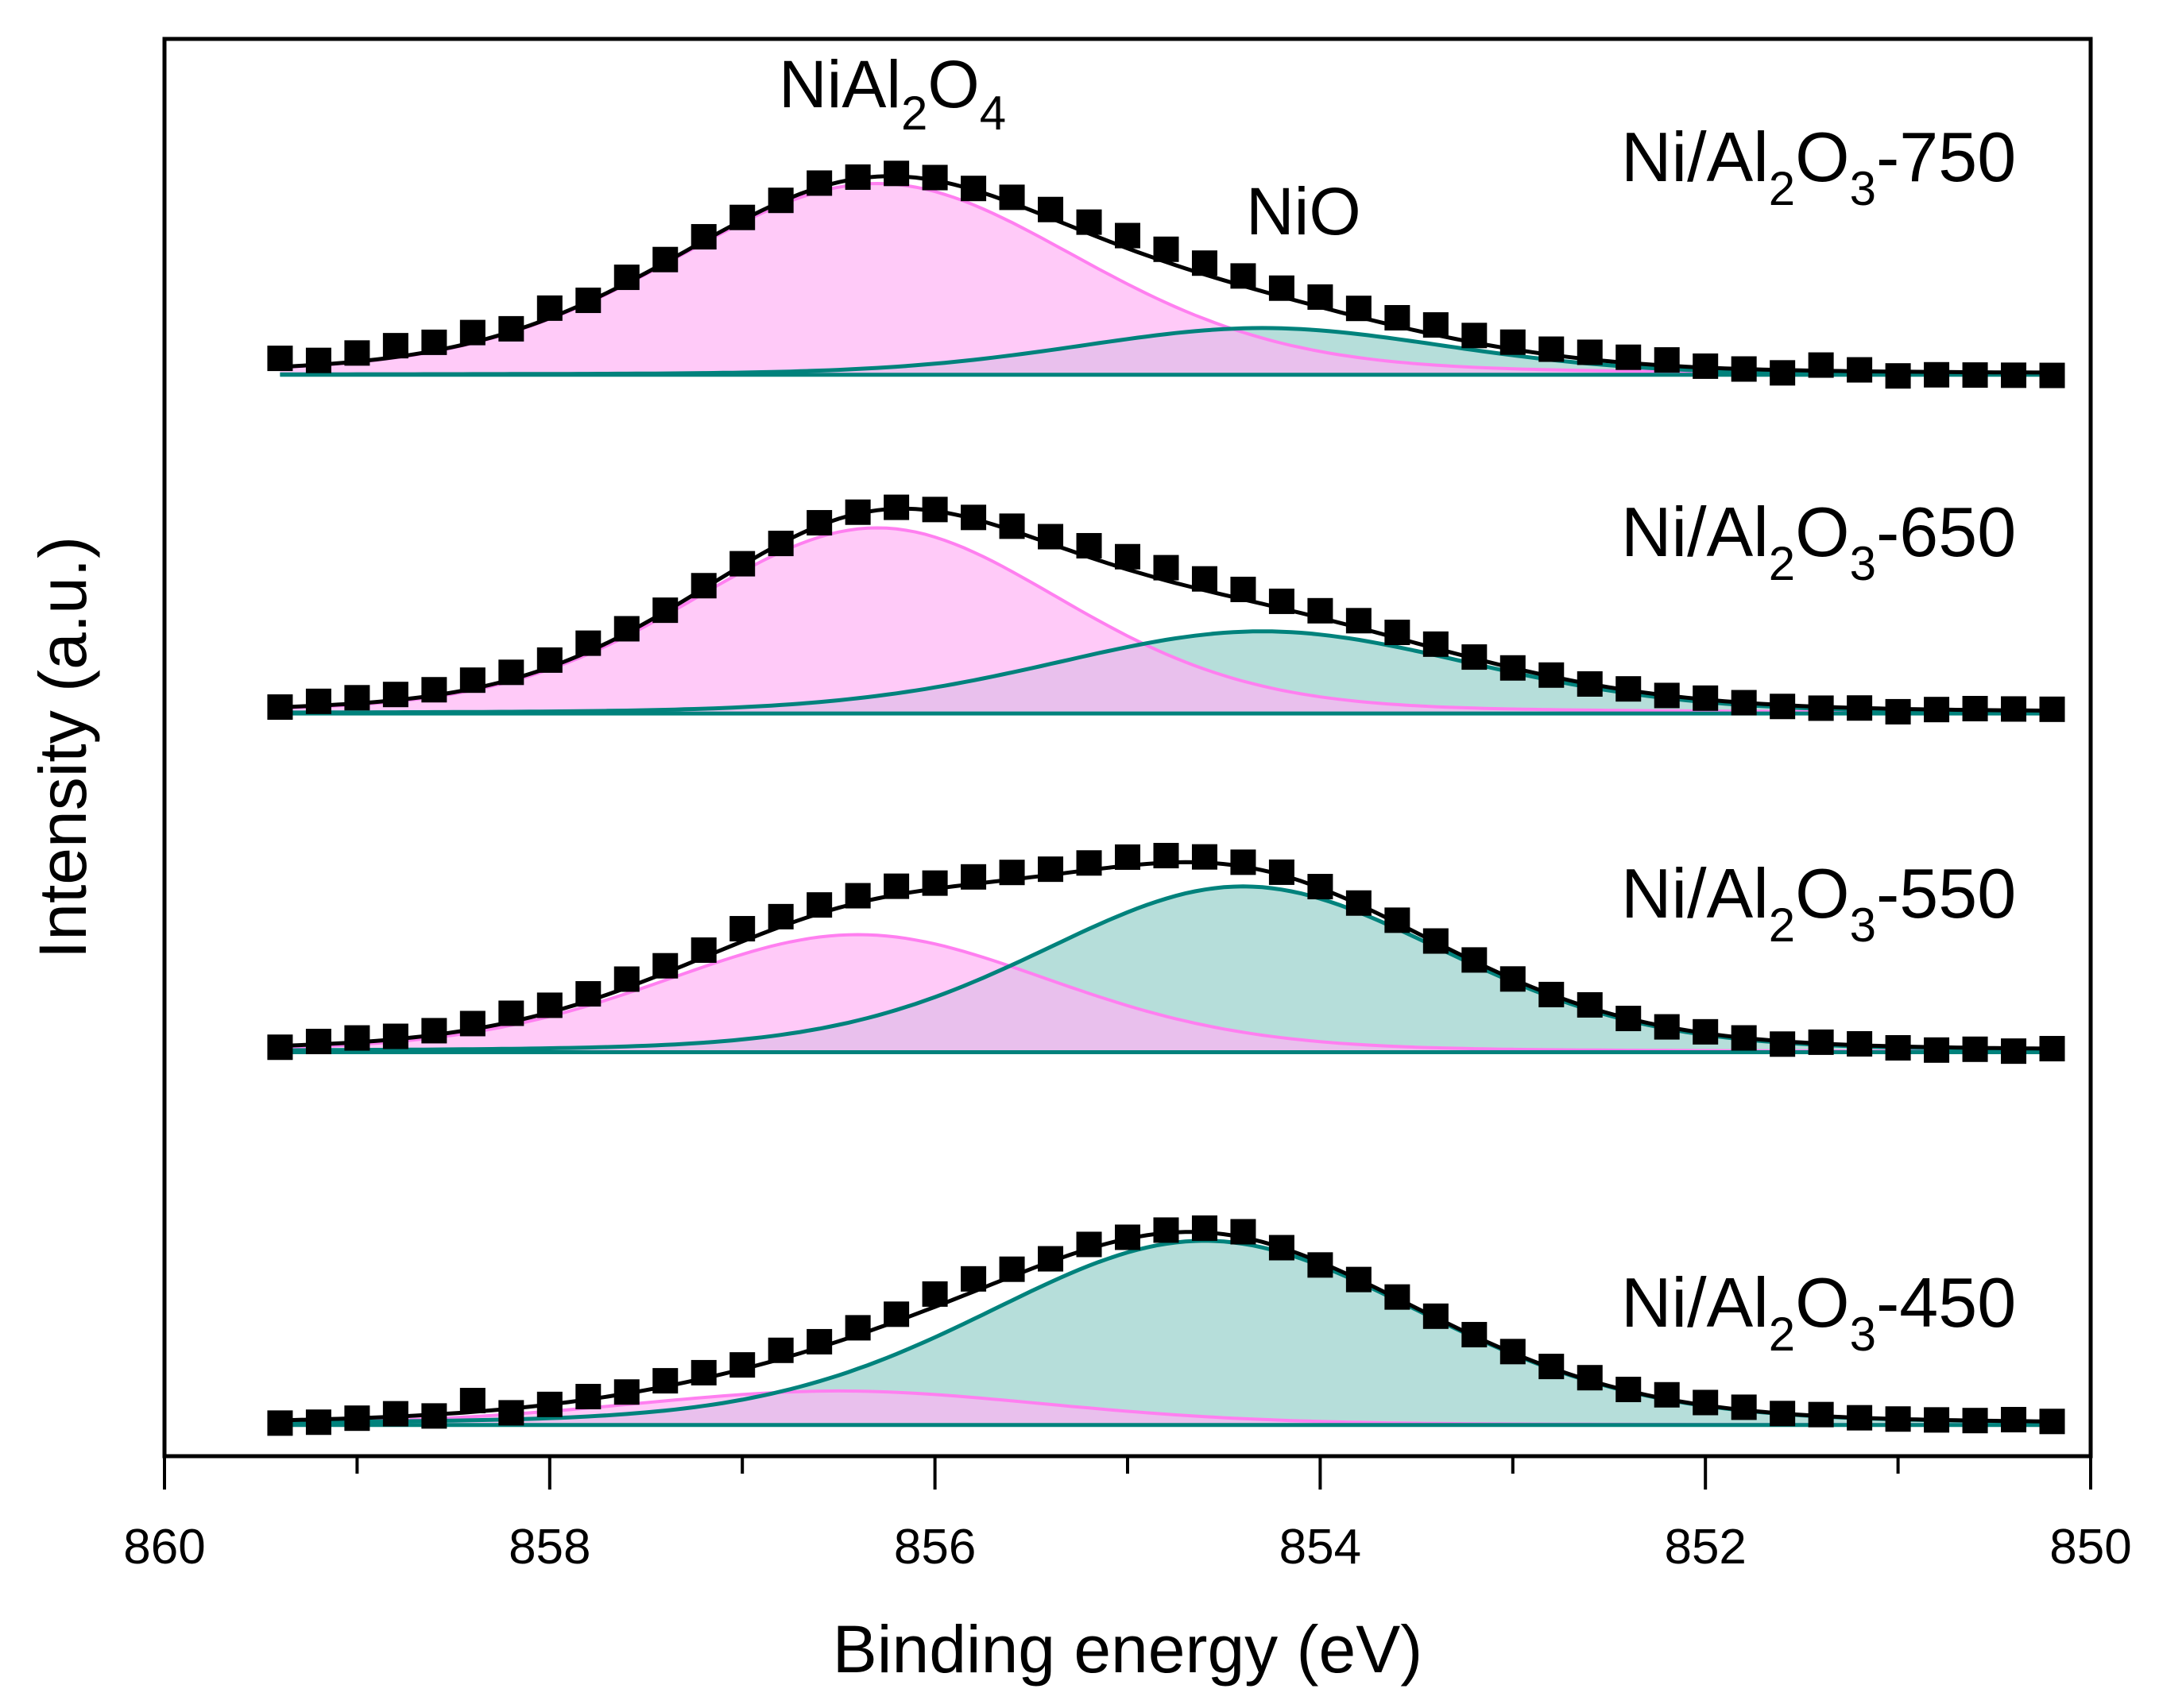 This screenshot has height=1708, width=2159. What do you see at coordinates (1320, 1547) in the screenshot?
I see `x-tick-label: 854` at bounding box center [1320, 1547].